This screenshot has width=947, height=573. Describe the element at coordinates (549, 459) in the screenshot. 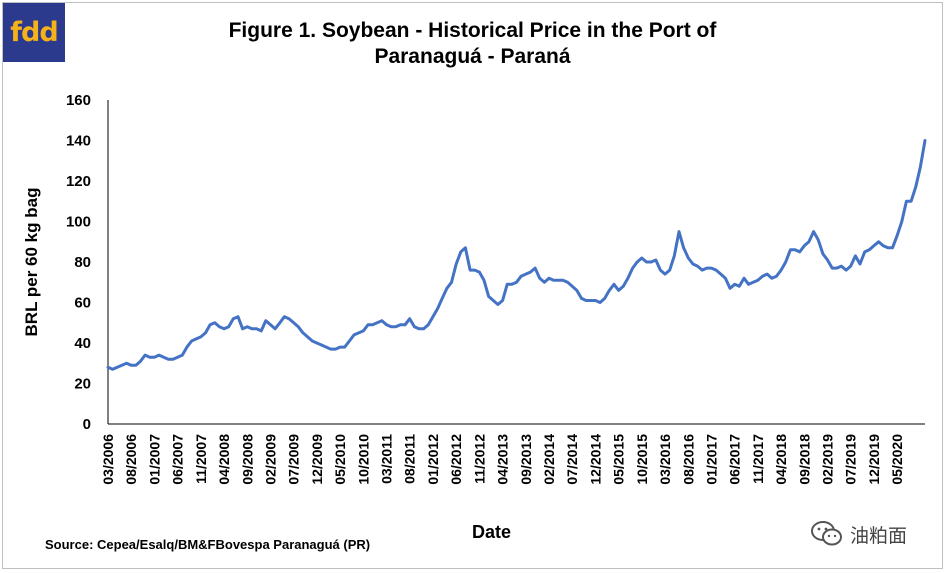

I see `x-tick-label: 02/2014` at that location.